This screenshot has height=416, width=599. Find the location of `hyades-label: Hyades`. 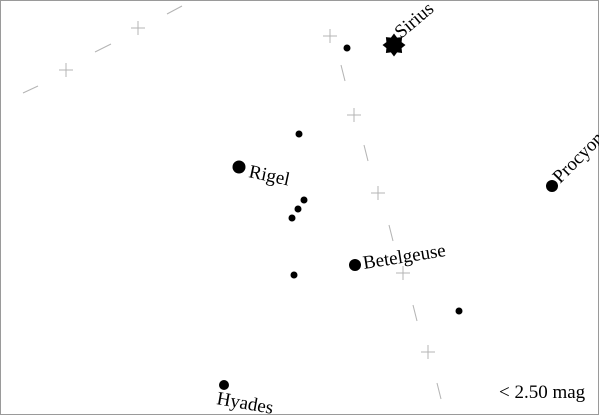

hyades-label: Hyades is located at coordinates (245, 402).